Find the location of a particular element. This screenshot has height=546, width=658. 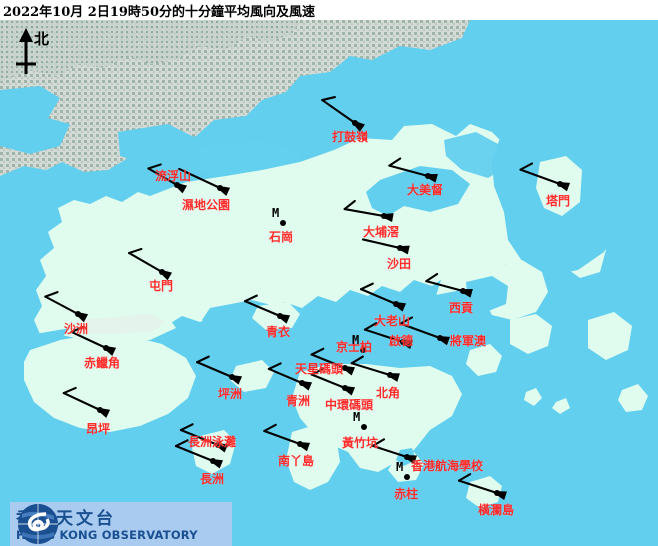

station-label: 大埔滘 is located at coordinates (381, 232).